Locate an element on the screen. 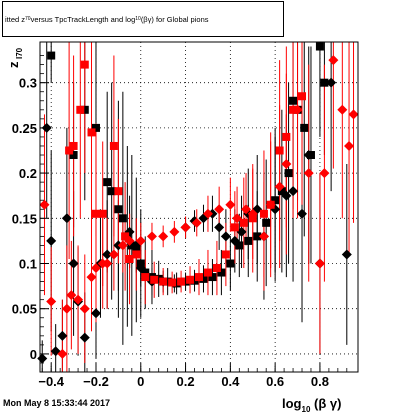 The height and width of the screenshot is (414, 400). x-axis-label: log10 (β γ) is located at coordinates (311, 405).